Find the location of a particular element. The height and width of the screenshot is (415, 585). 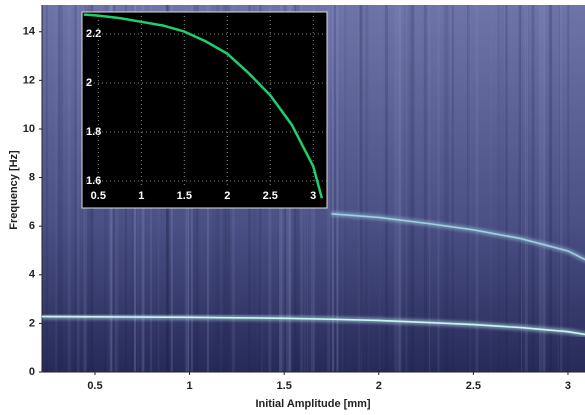

y-axis-title: Frequency [Hz] is located at coordinates (14, 190).